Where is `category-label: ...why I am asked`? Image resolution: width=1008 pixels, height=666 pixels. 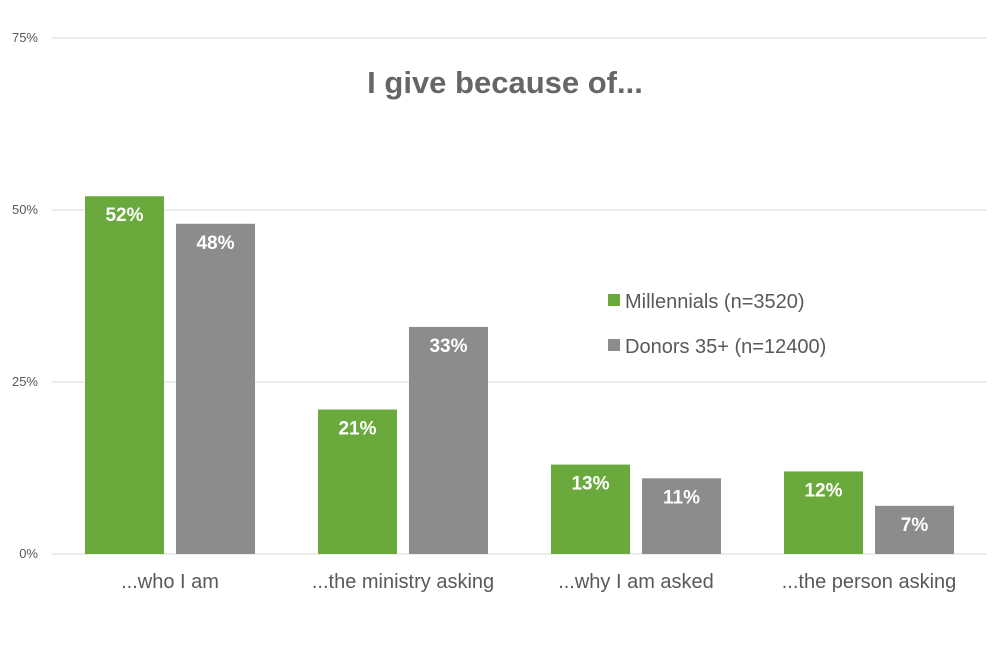
category-label: ...why I am asked is located at coordinates (636, 582).